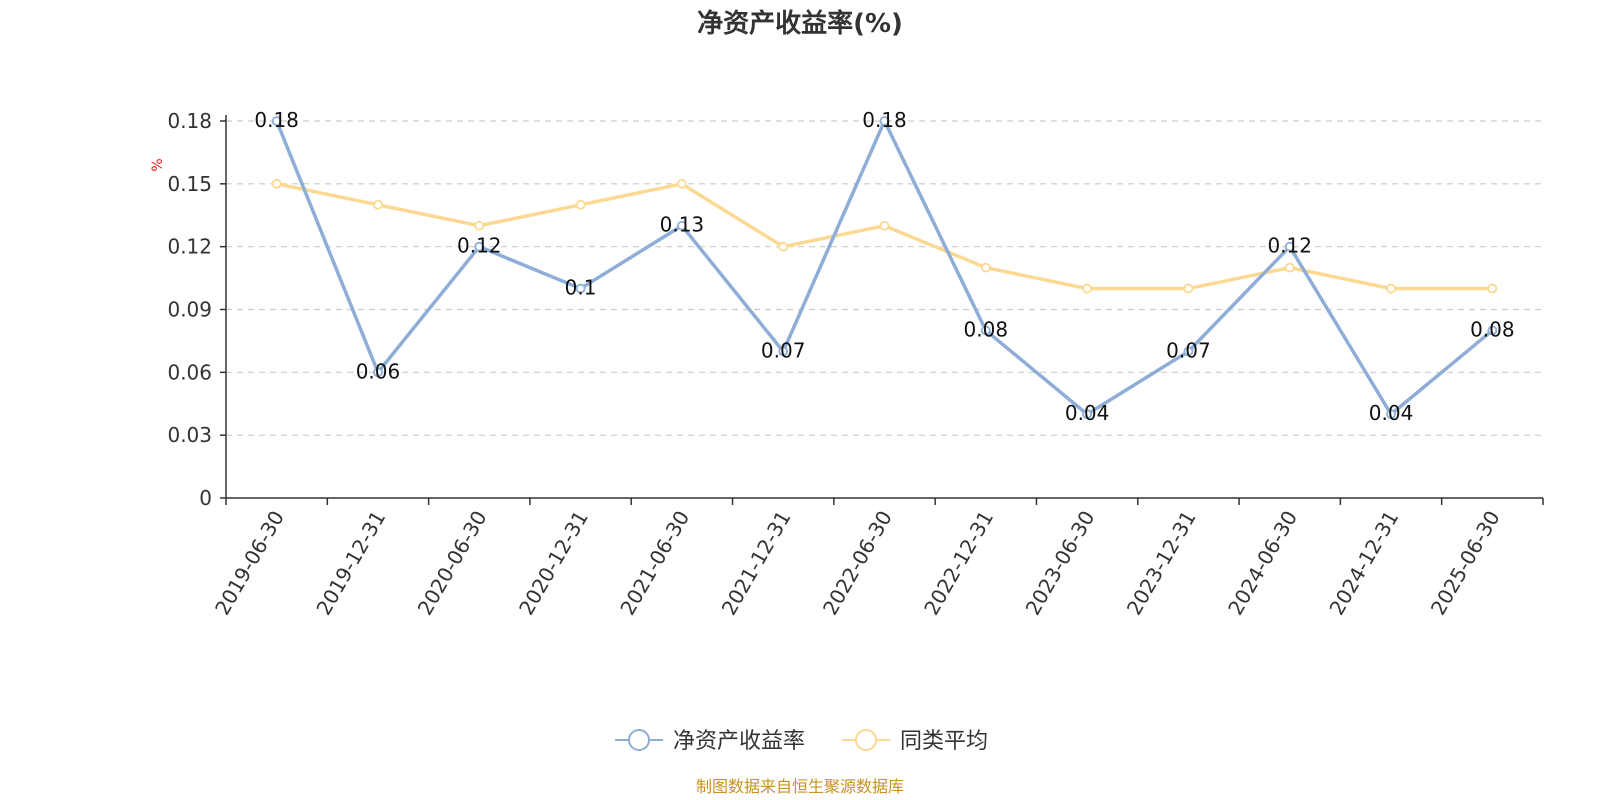 The height and width of the screenshot is (800, 1600). I want to click on chart-title: 净资产收益率(%), so click(800, 23).